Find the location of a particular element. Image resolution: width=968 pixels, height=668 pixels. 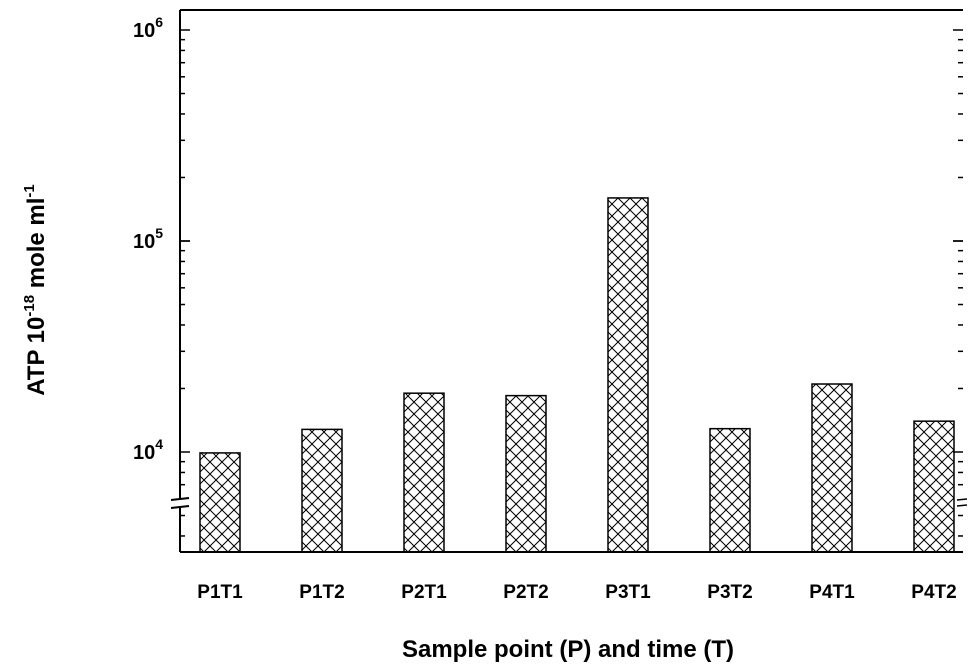

bar-p4t1 is located at coordinates (832, 468).